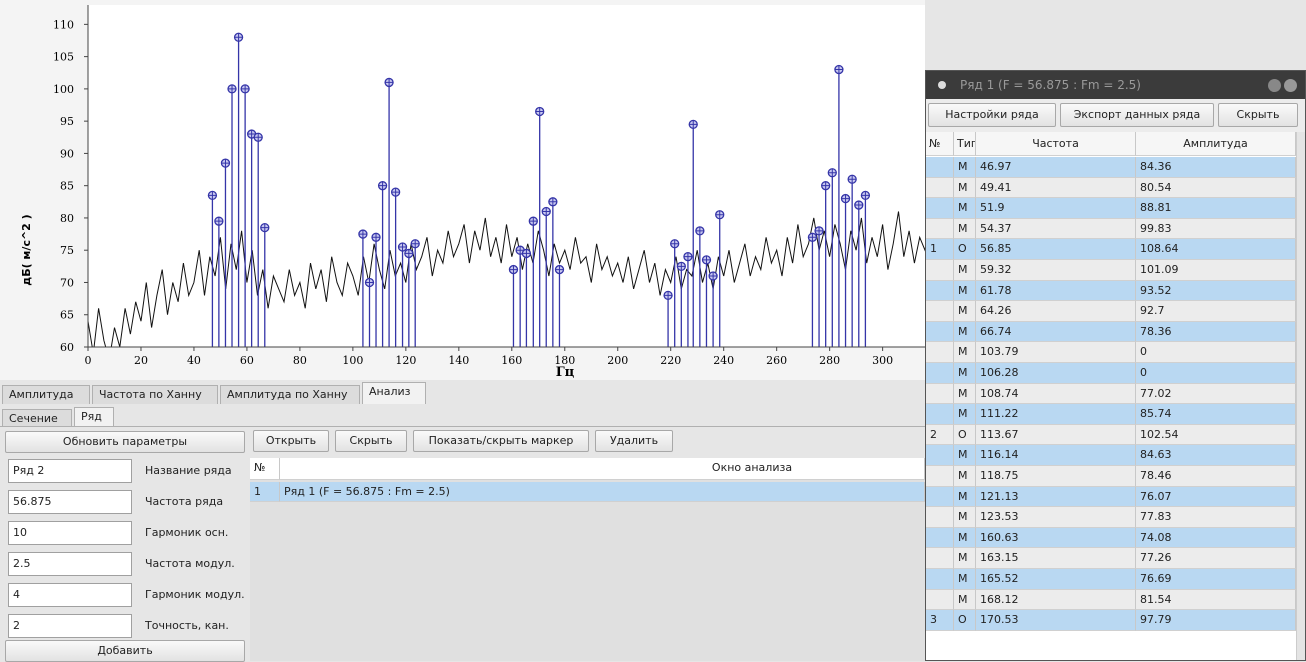 The height and width of the screenshot is (662, 1306). What do you see at coordinates (1216, 497) in the screenshot?
I see `table-cell: 76.07` at bounding box center [1216, 497].